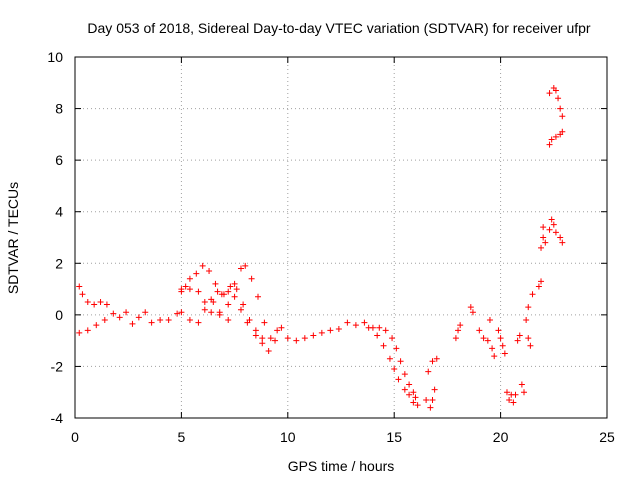 This screenshot has height=480, width=640. I want to click on y-axis-label: SDTVAR / TECUs, so click(13, 238).